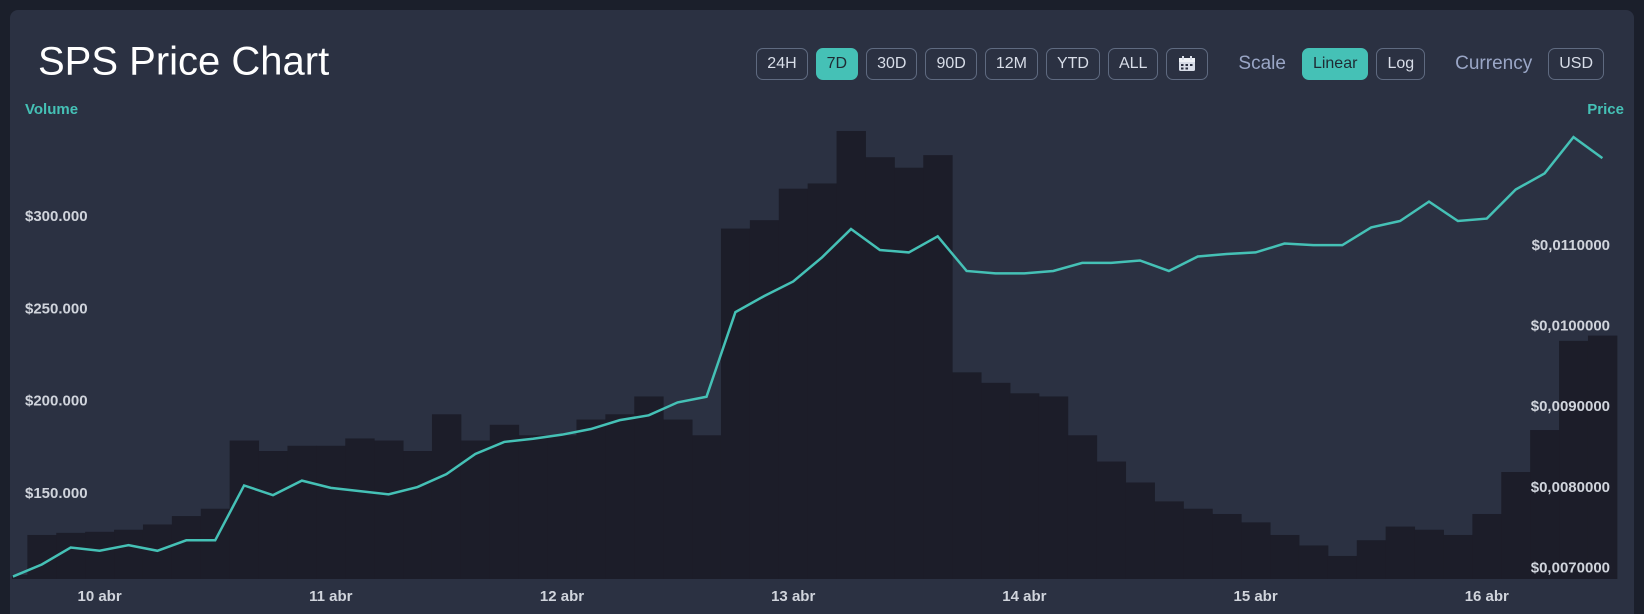  Describe the element at coordinates (1570, 487) in the screenshot. I see `y2-tick-label: $0,0080000` at that location.